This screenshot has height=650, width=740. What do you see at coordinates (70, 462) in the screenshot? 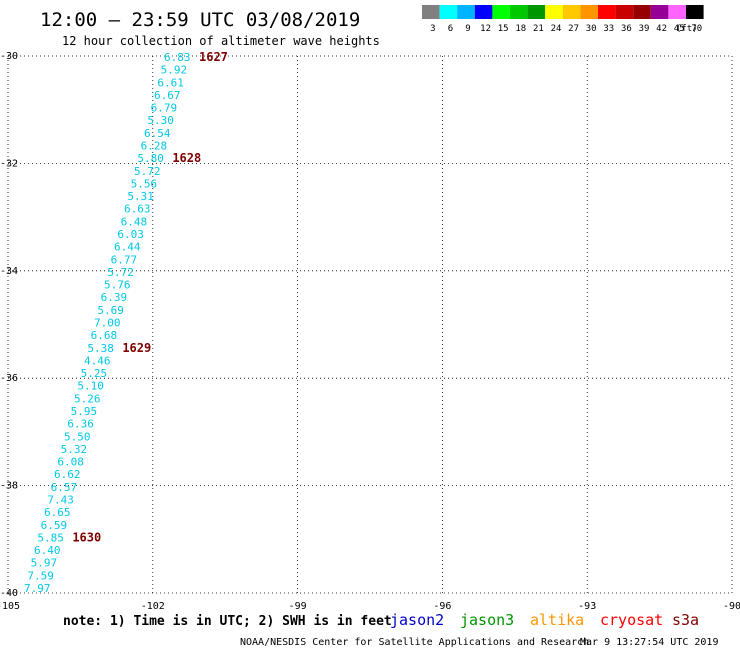
I see `wave-height-value: 6.08` at bounding box center [70, 462].